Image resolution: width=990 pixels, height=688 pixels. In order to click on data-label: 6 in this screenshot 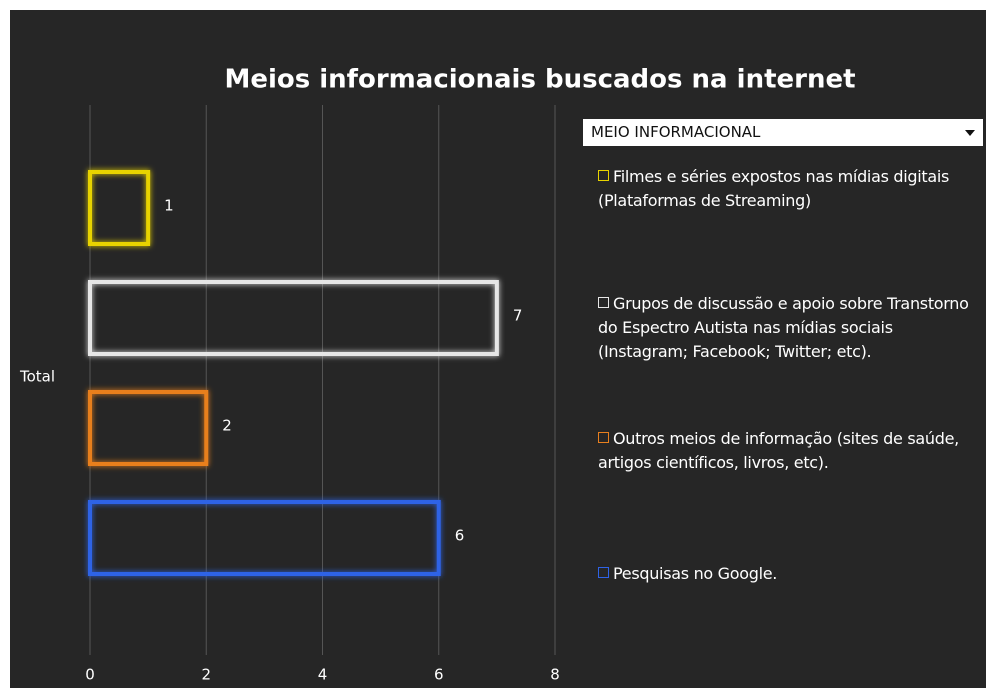, I will do `click(460, 536)`.